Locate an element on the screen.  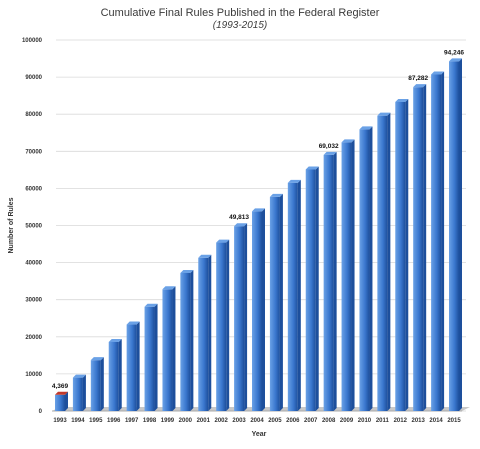
x-tick-label: 2009 is located at coordinates (347, 421).